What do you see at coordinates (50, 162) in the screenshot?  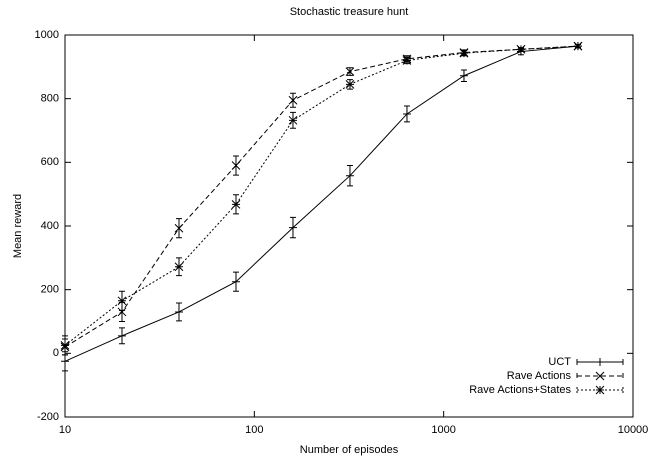 I see `y-tick-label: 600` at bounding box center [50, 162].